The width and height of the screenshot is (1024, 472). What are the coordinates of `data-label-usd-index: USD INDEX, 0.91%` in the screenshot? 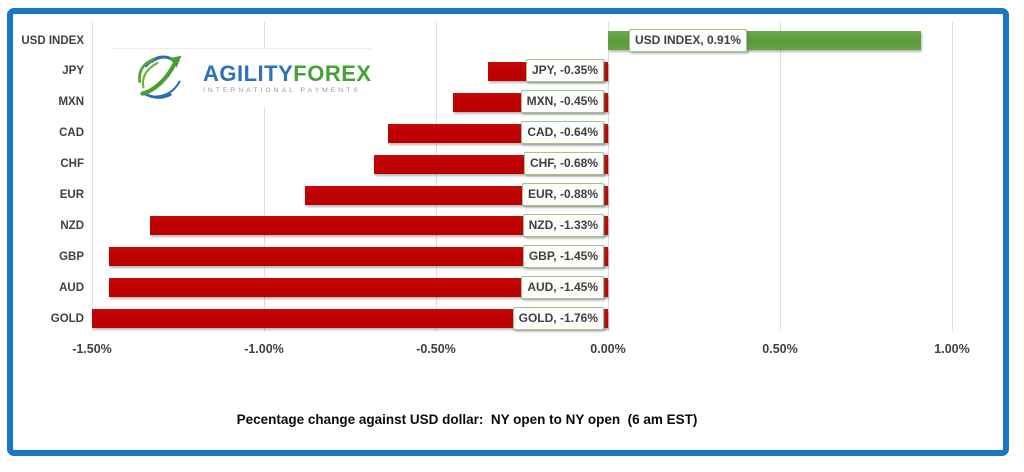 It's located at (688, 40).